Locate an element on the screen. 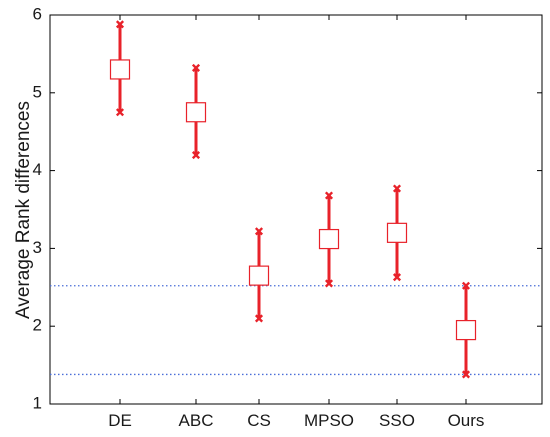  y-axis-label: Average Rank differences is located at coordinates (23, 210).